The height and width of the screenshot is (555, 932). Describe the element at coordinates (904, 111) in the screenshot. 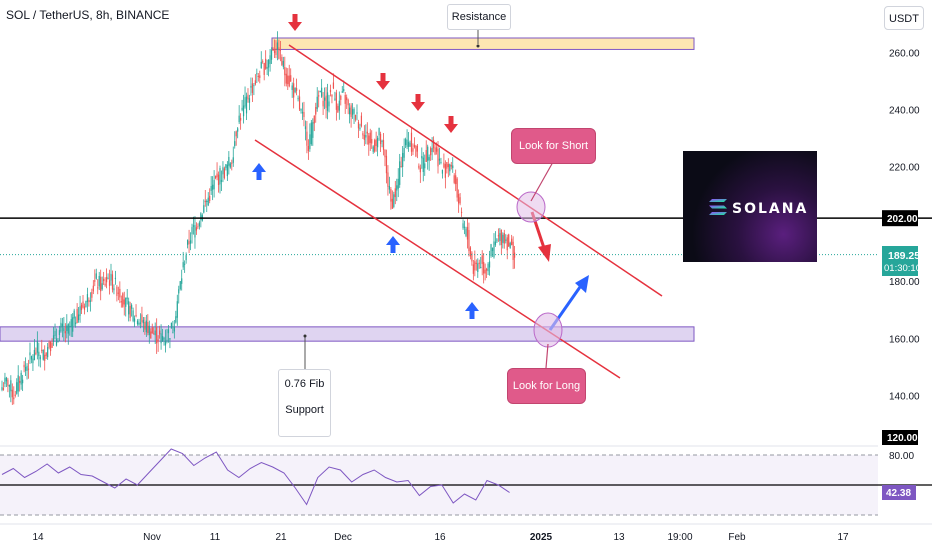

I see `price-tick-label: 240.00` at that location.